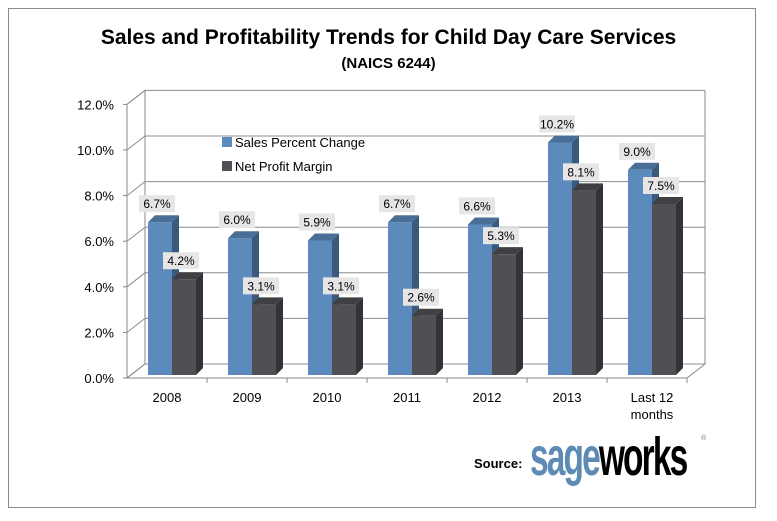  What do you see at coordinates (487, 397) in the screenshot?
I see `x-tick-label: 2012` at bounding box center [487, 397].